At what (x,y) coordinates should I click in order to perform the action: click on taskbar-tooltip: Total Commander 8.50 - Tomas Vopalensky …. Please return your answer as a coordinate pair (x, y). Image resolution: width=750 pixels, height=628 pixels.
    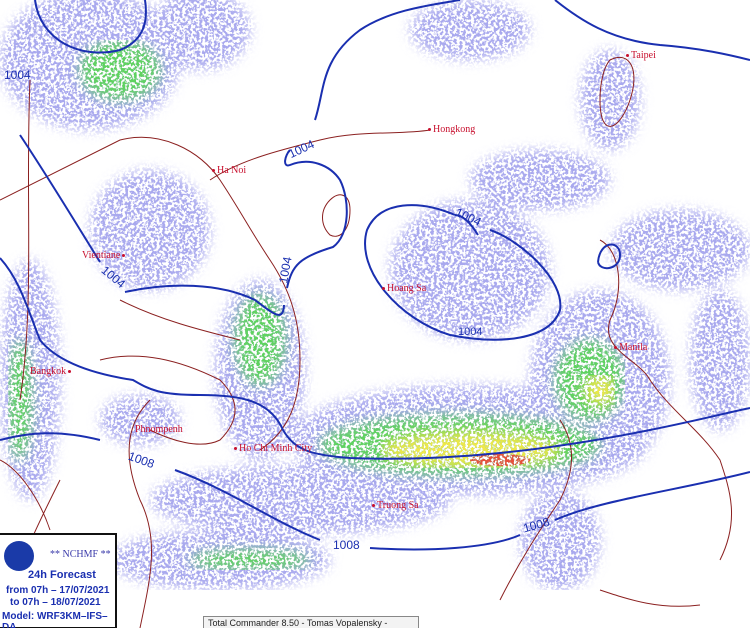
    Looking at the image, I should click on (311, 622).